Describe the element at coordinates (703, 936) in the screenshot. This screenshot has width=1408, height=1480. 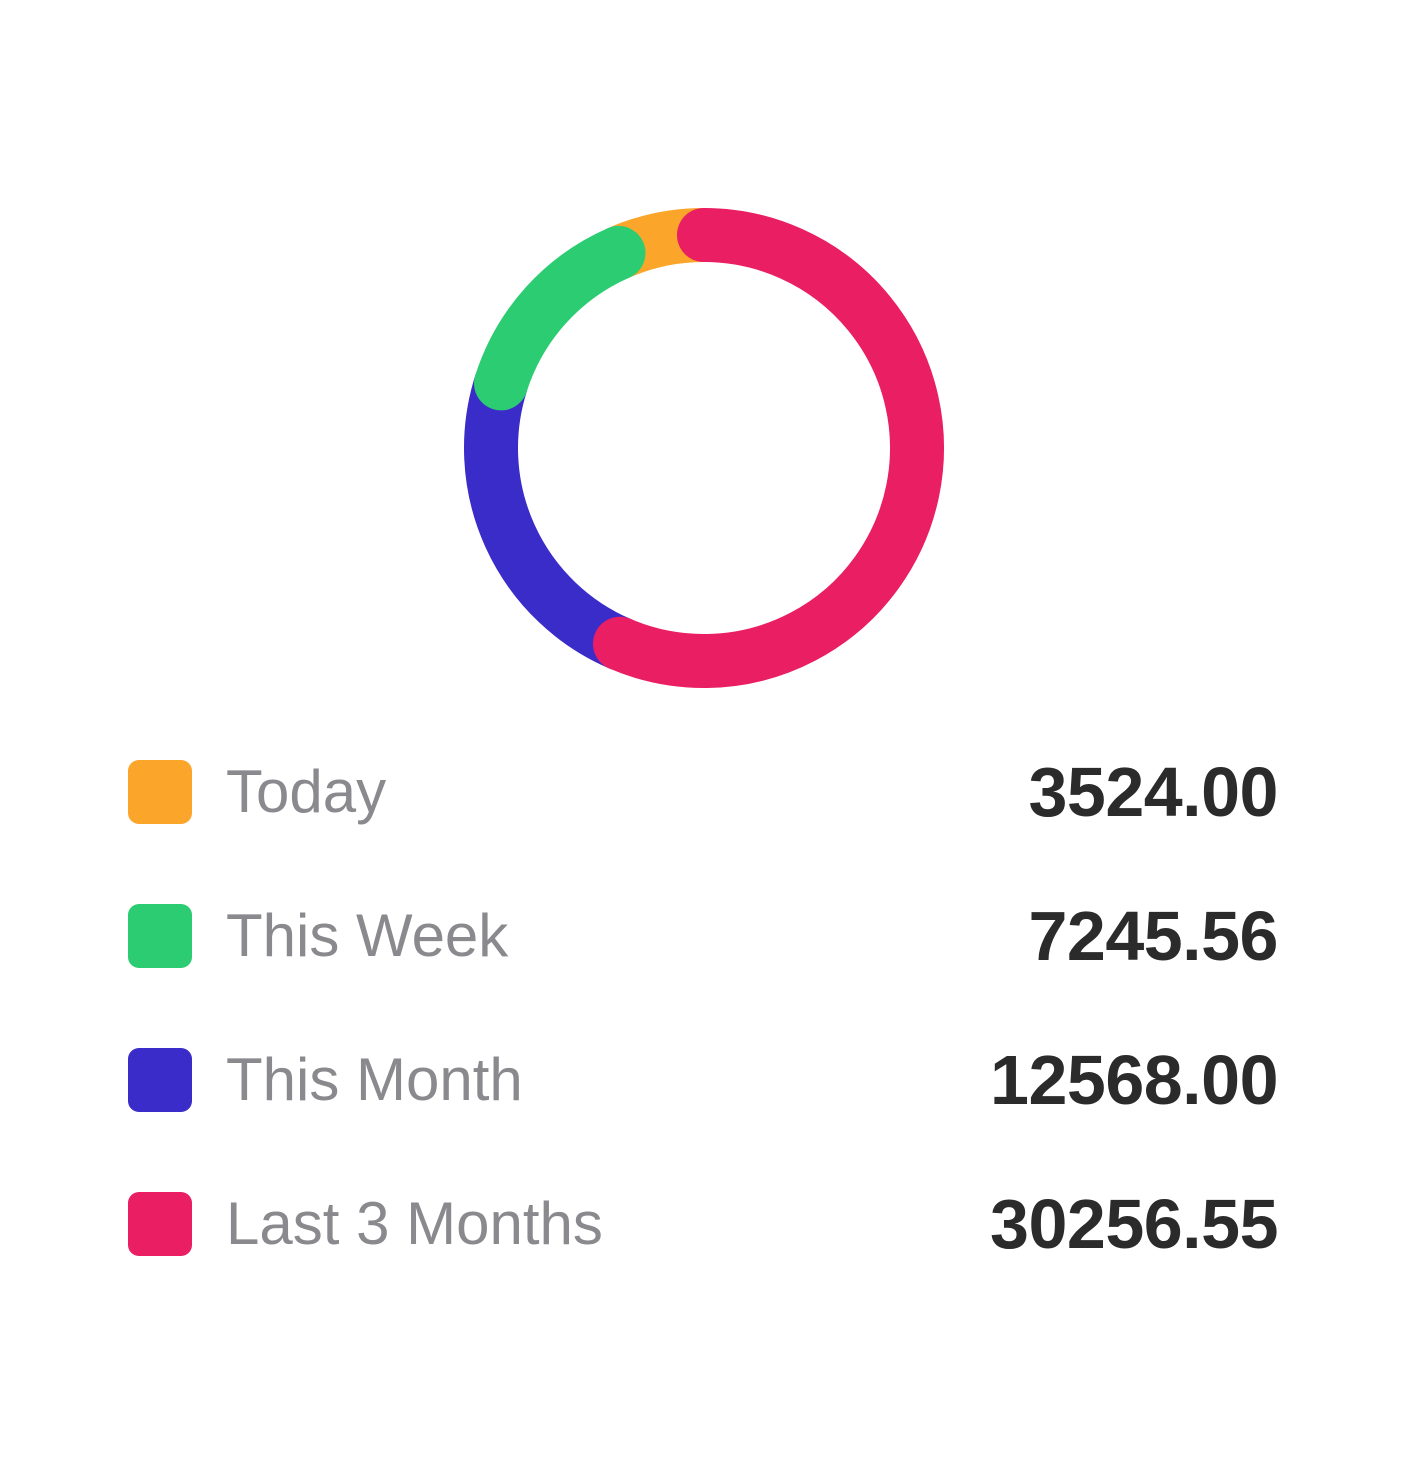
I see `legend-item-this-week: This Week 7245.56` at that location.